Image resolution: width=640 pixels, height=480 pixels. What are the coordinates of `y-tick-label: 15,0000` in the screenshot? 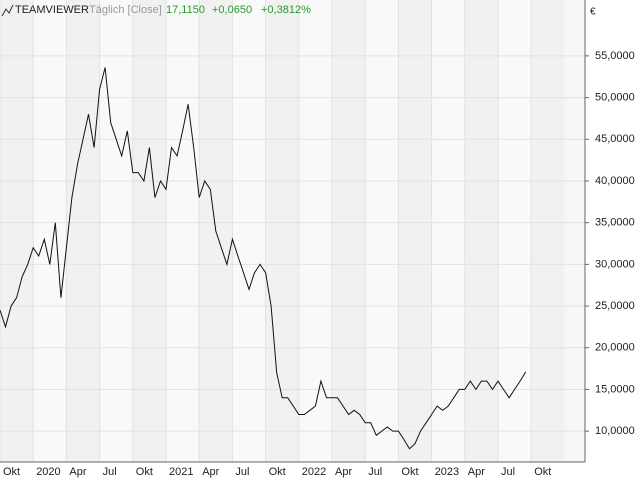 It's located at (615, 389).